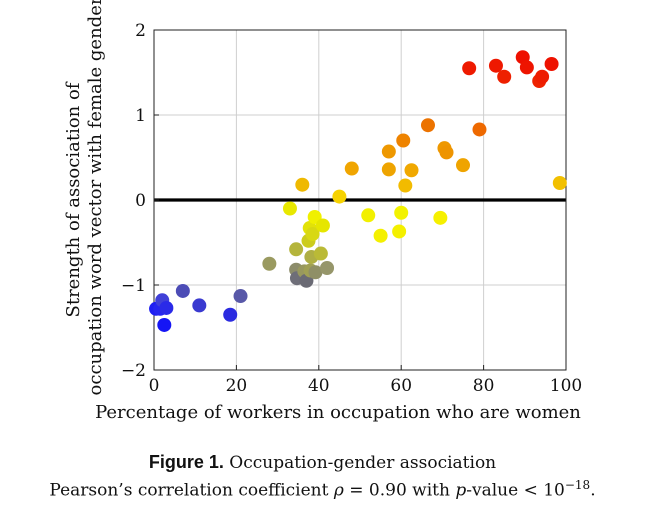  Describe the element at coordinates (319, 386) in the screenshot. I see `x-tick-label: 40` at that location.